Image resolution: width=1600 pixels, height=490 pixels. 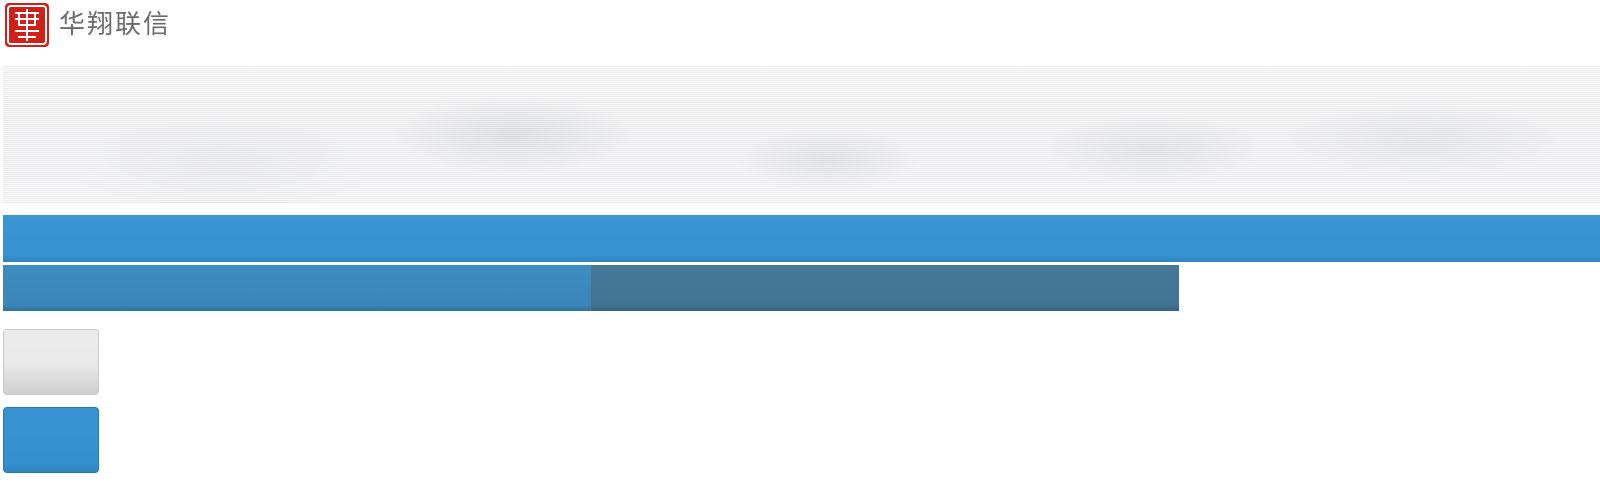 What do you see at coordinates (115, 25) in the screenshot?
I see `logo-text: 华翔联信` at bounding box center [115, 25].